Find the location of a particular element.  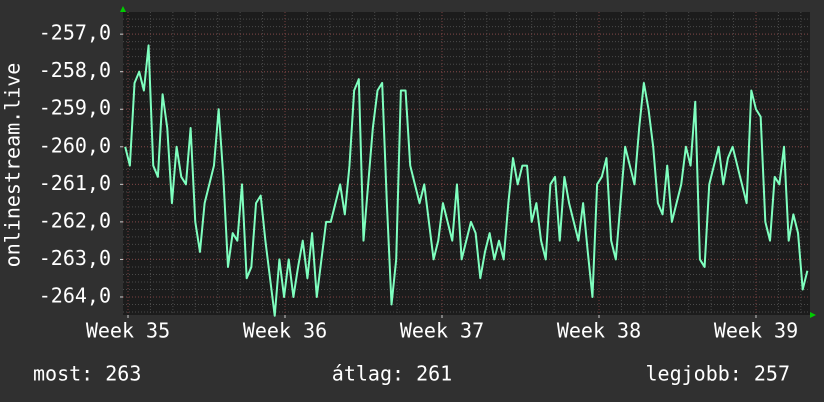

footer-current: most: 263 is located at coordinates (87, 374).